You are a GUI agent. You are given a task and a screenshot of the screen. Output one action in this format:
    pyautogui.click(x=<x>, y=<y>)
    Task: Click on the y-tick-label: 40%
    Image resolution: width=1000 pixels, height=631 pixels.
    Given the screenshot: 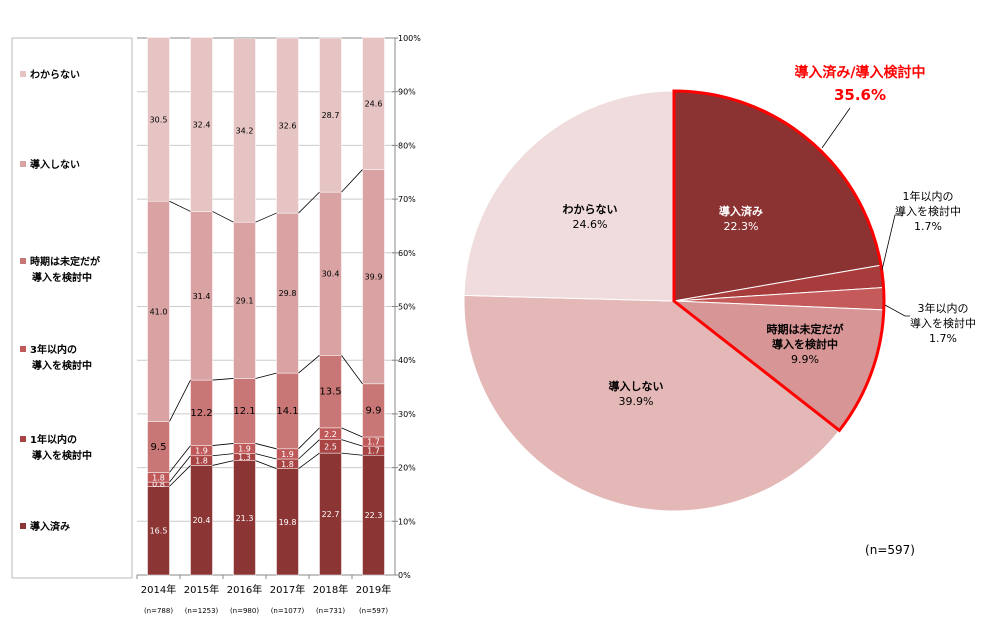 What is the action you would take?
    pyautogui.click(x=407, y=360)
    